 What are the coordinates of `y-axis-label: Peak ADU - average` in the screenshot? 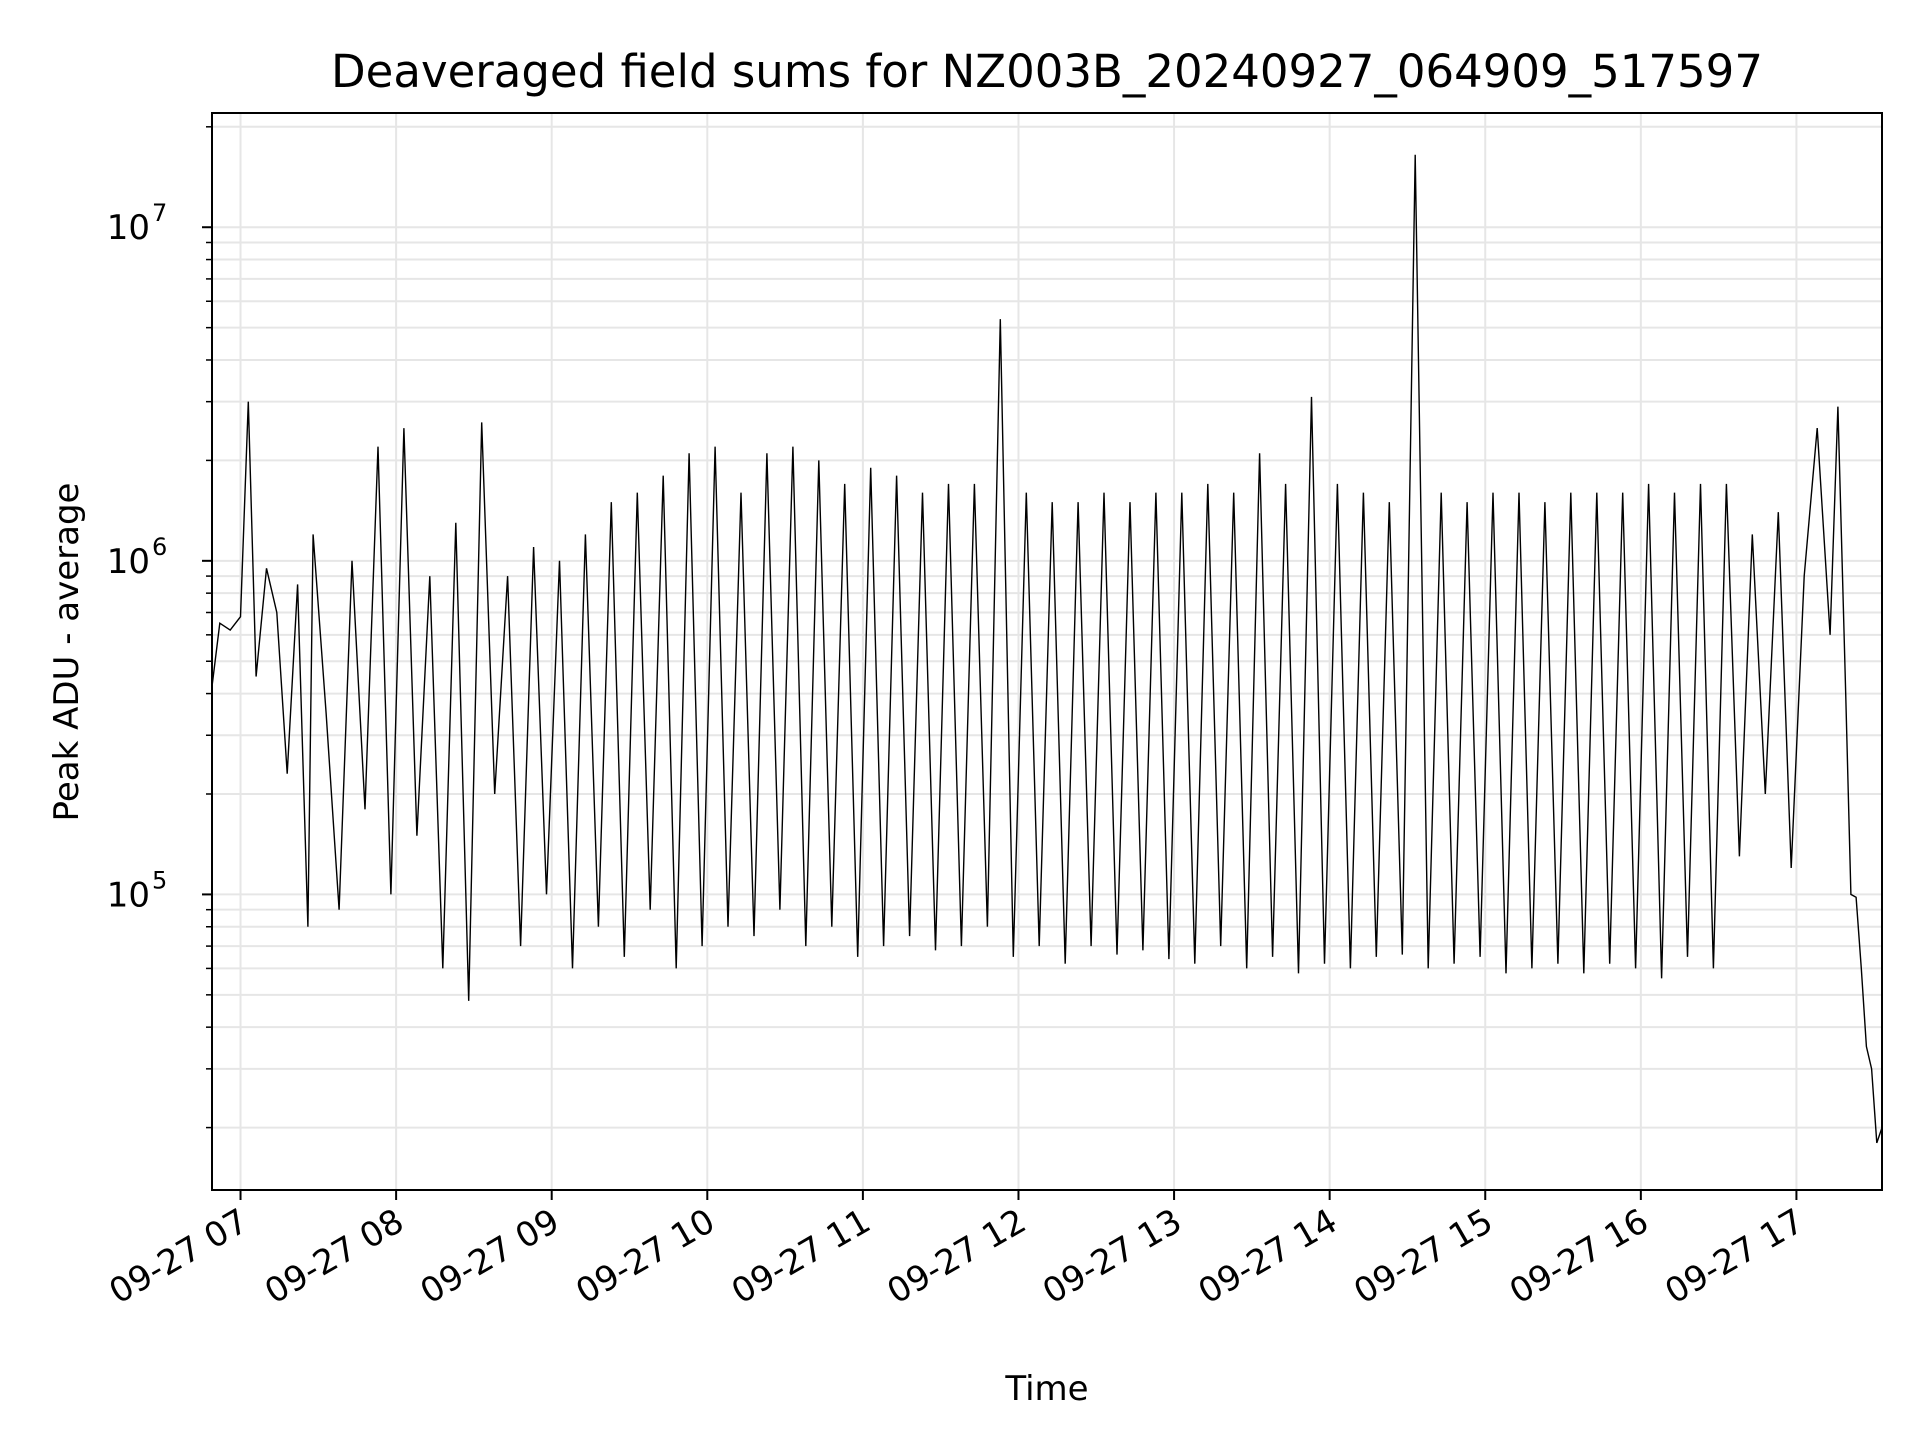 It's located at (67, 652).